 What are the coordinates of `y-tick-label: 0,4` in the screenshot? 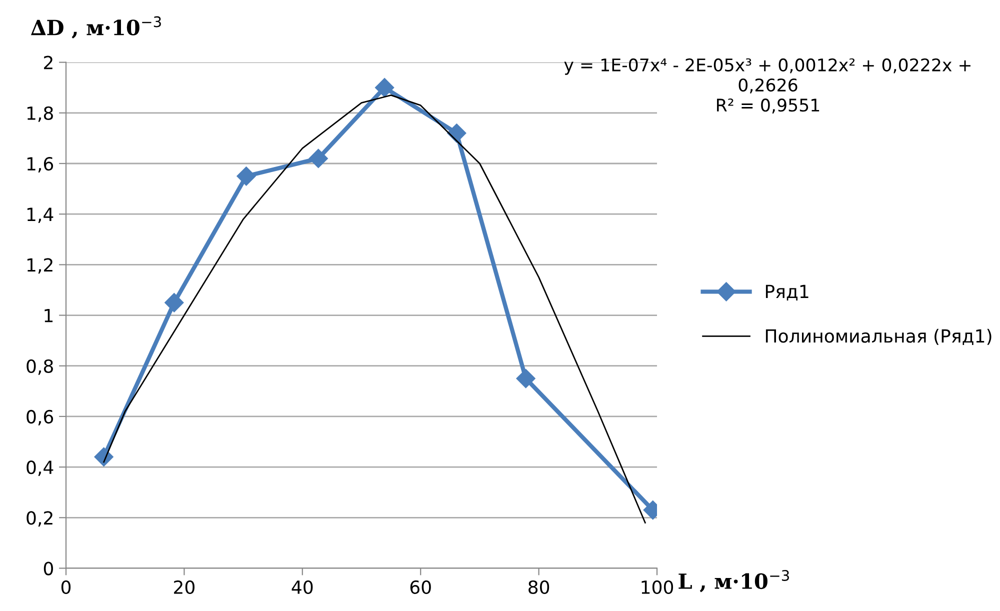 It's located at (40, 468).